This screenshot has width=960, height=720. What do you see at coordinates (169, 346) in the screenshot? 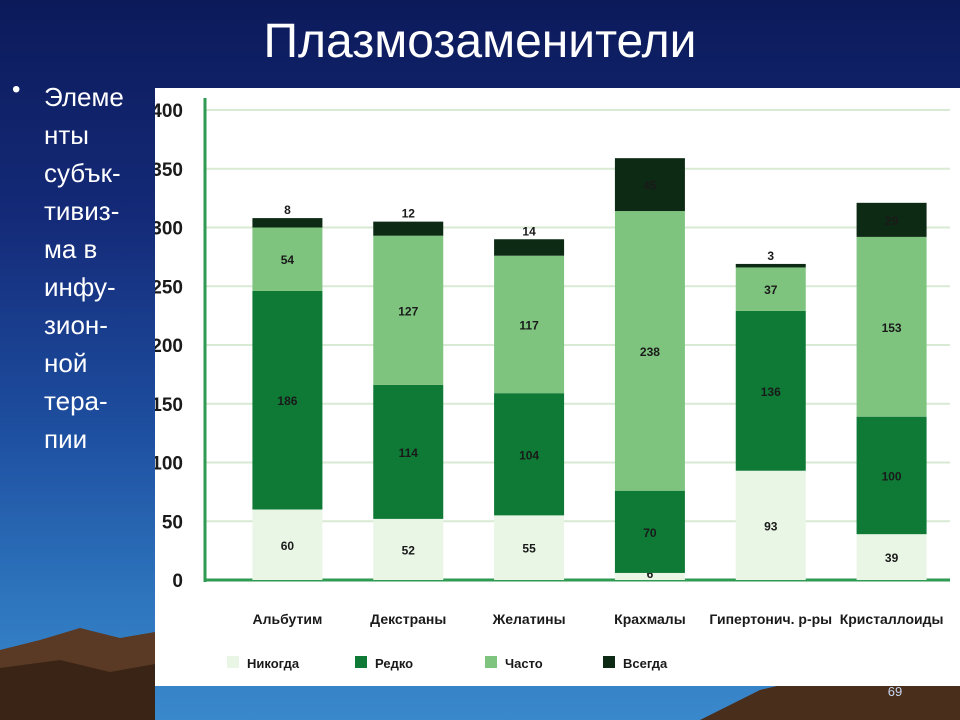
I see `y-tick-label: 200` at bounding box center [169, 346].